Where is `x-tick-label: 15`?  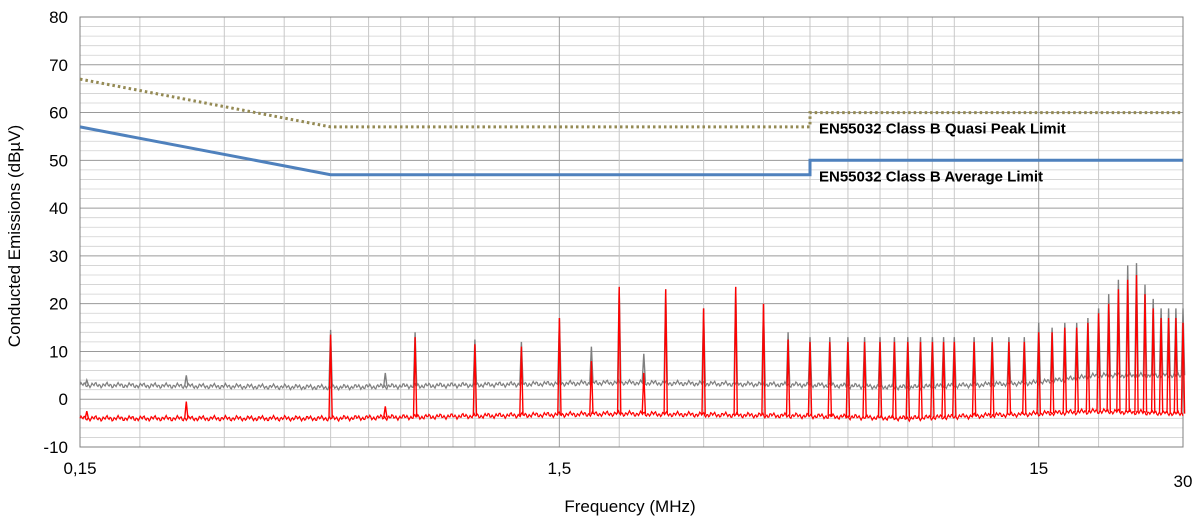 x-tick-label: 15 is located at coordinates (1038, 468).